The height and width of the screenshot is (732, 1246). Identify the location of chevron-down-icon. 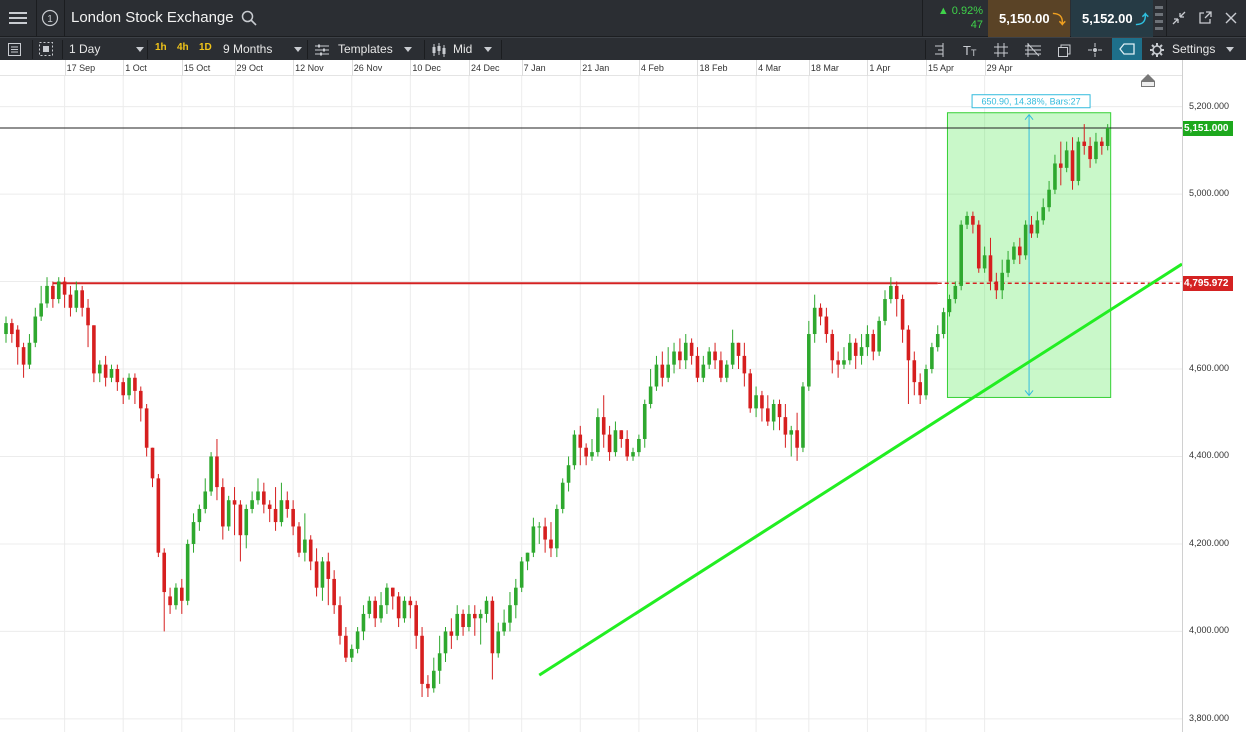
(298, 49).